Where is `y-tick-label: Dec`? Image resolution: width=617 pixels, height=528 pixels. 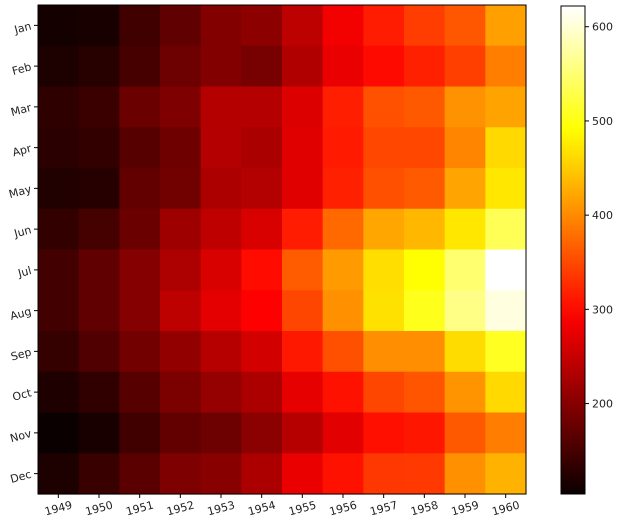 y-tick-label: Dec is located at coordinates (21, 477).